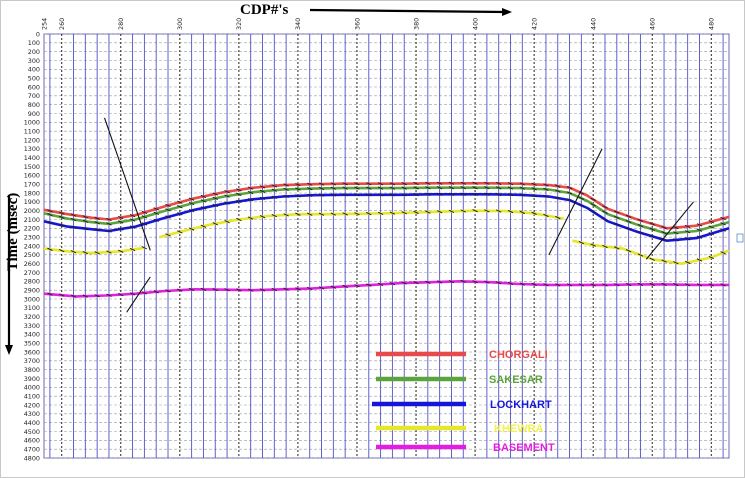 The image size is (745, 478). I want to click on x-tick-label: 440, so click(593, 24).